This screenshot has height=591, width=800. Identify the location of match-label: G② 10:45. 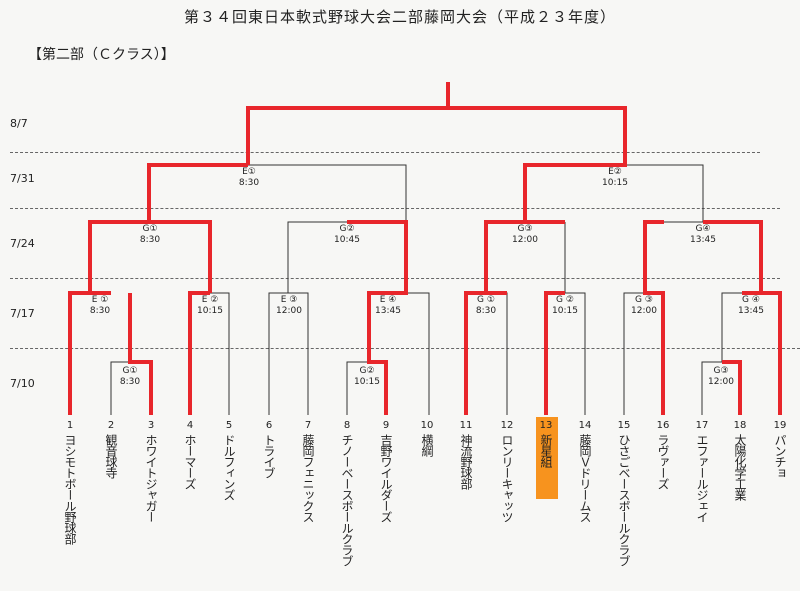
(347, 234).